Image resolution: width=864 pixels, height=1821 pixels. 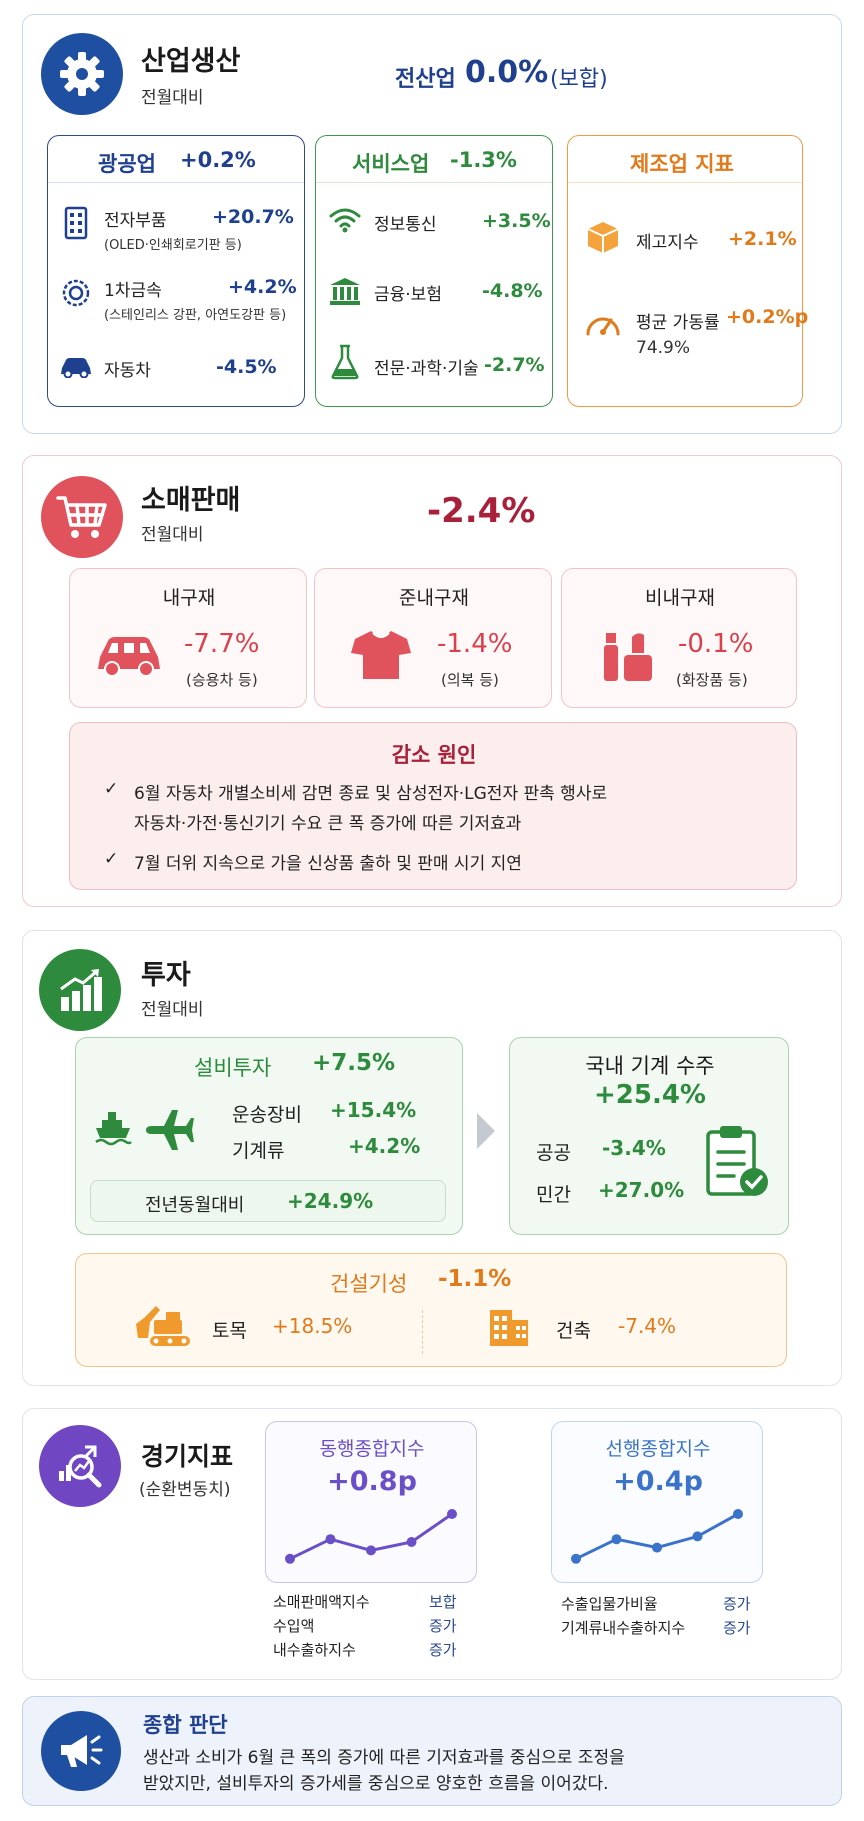 I want to click on flask-icon, so click(x=345, y=362).